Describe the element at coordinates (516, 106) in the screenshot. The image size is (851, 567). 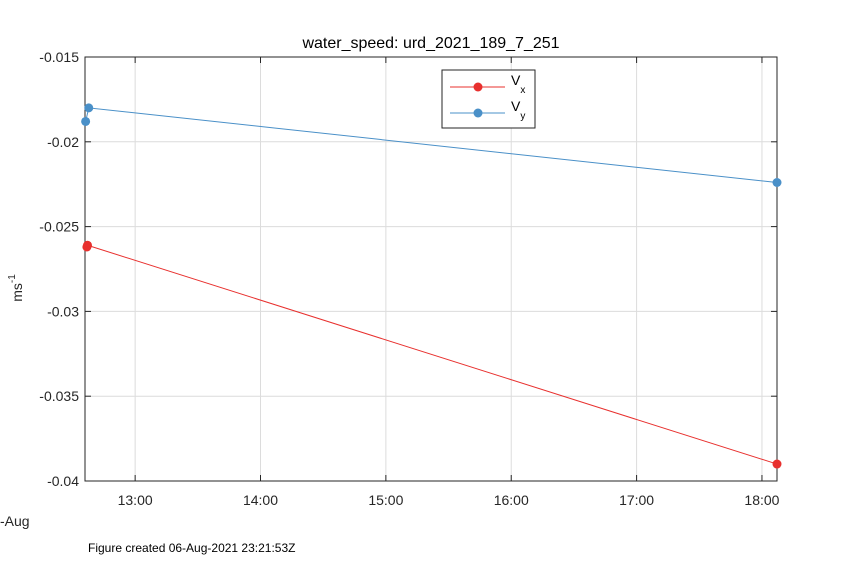
I see `legend-label-vy-name: V` at that location.